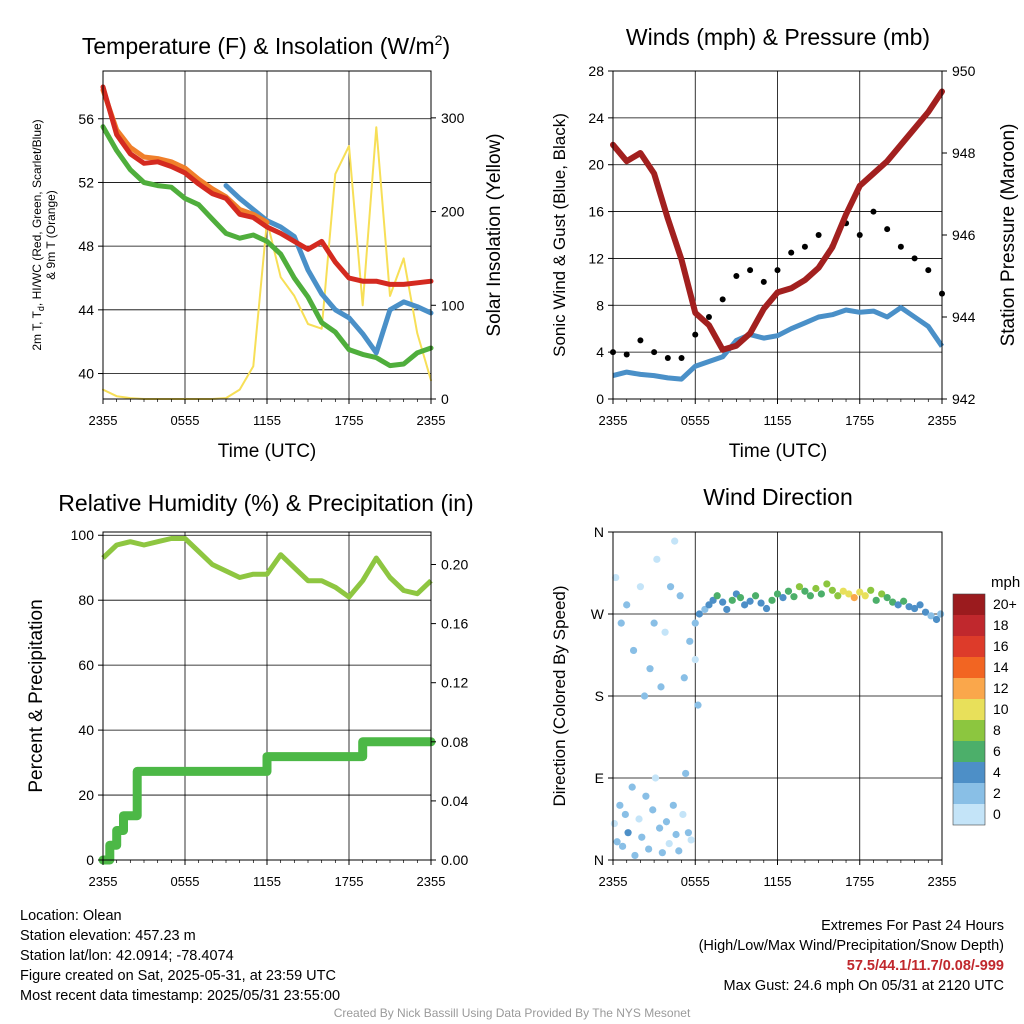 This screenshot has width=1024, height=1024. What do you see at coordinates (1001, 709) in the screenshot?
I see `colorbar-label: 10` at bounding box center [1001, 709].